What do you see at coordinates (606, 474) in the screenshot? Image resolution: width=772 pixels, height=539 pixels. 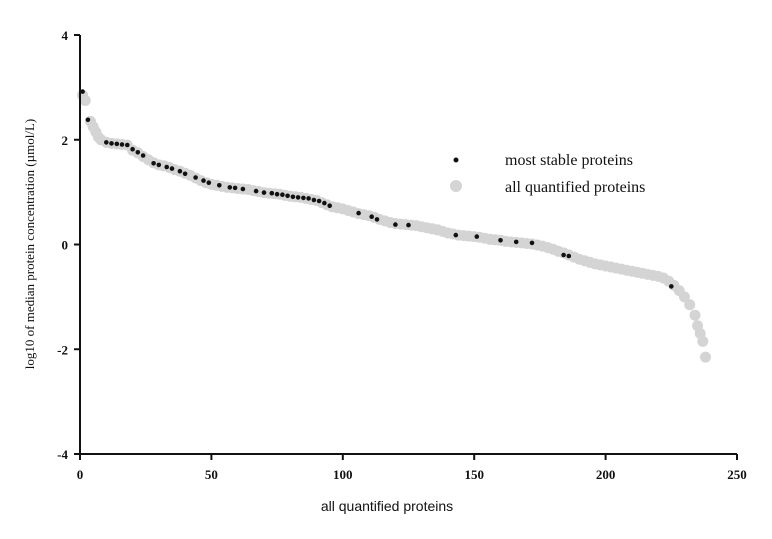 I see `x-tick-label: 200` at bounding box center [606, 474].